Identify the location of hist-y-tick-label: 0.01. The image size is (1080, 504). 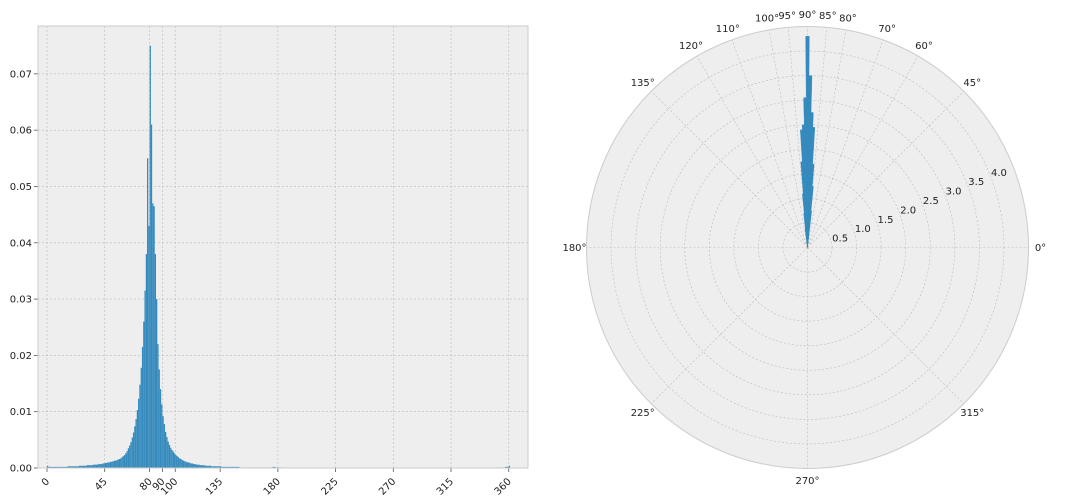
(21, 412).